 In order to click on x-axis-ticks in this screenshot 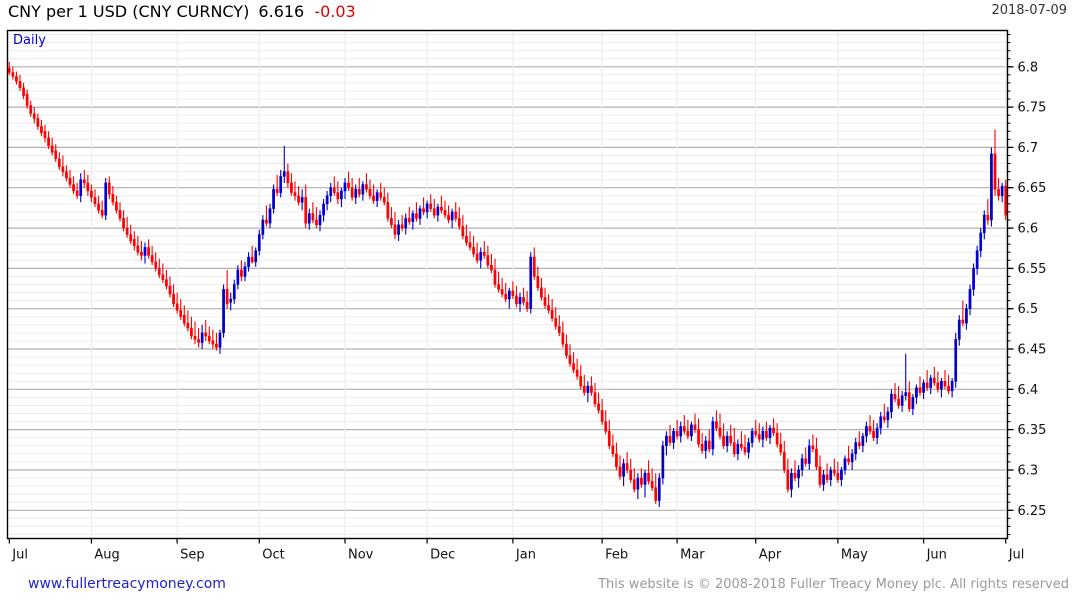, I will do `click(507, 541)`.